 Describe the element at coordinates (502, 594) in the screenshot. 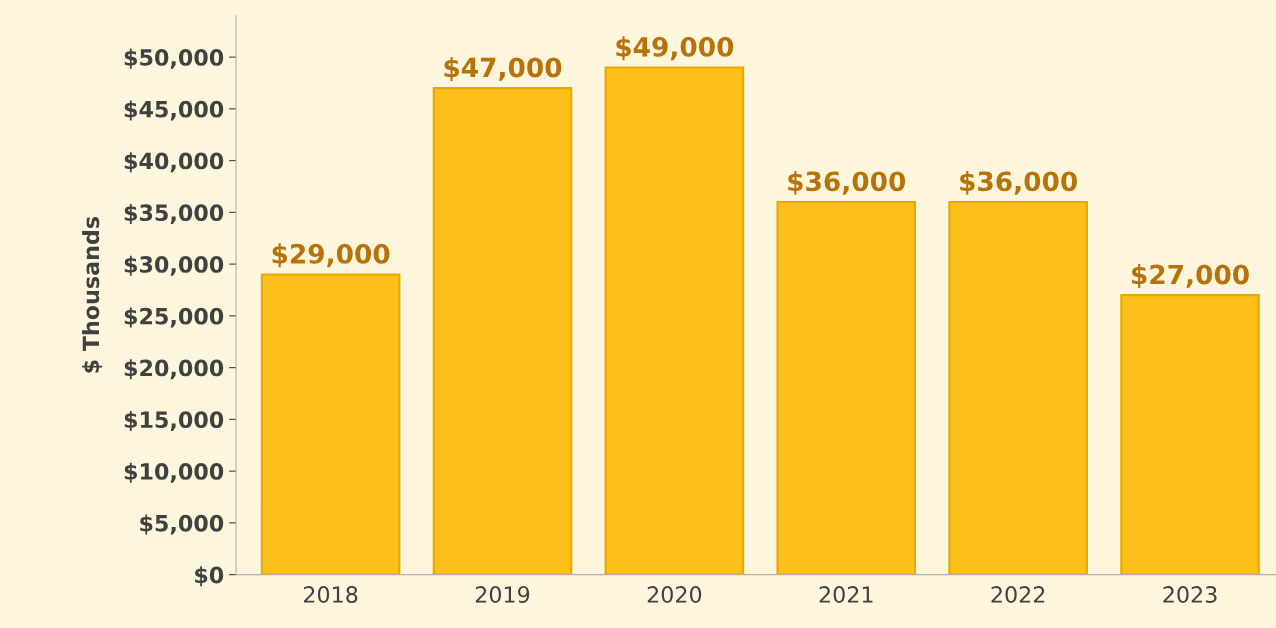

I see `x-tick-label: 2019` at that location.